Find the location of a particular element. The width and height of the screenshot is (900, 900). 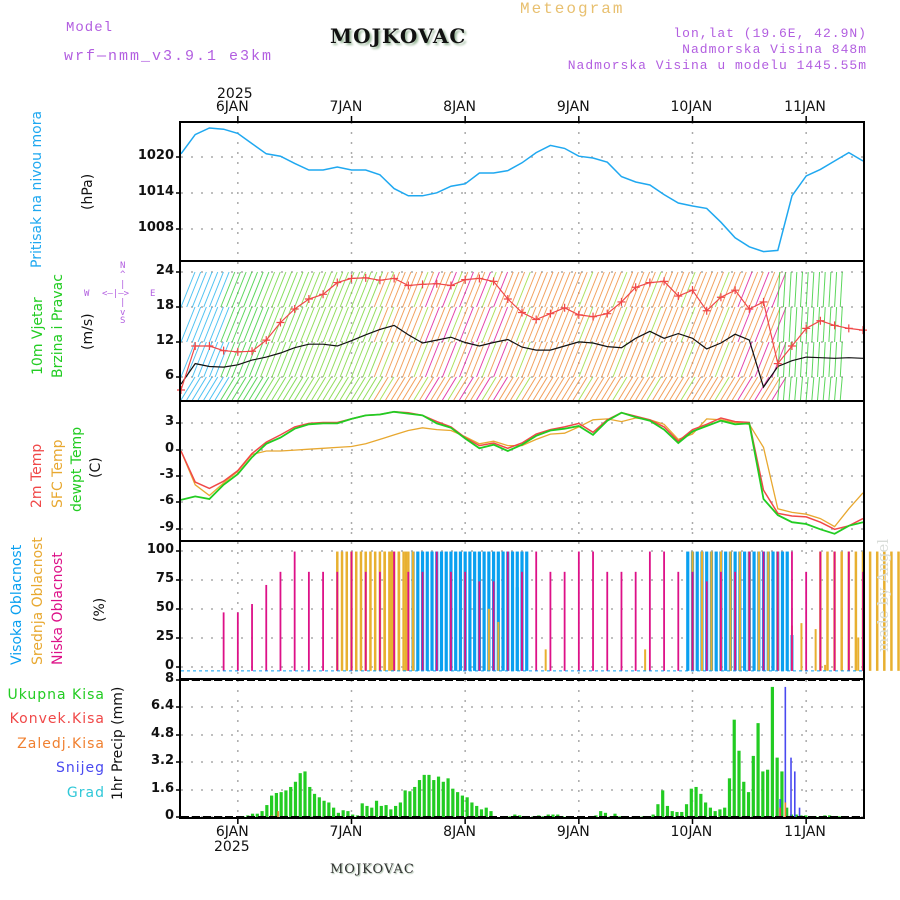

freezing-rain-bar is located at coordinates (780, 812).